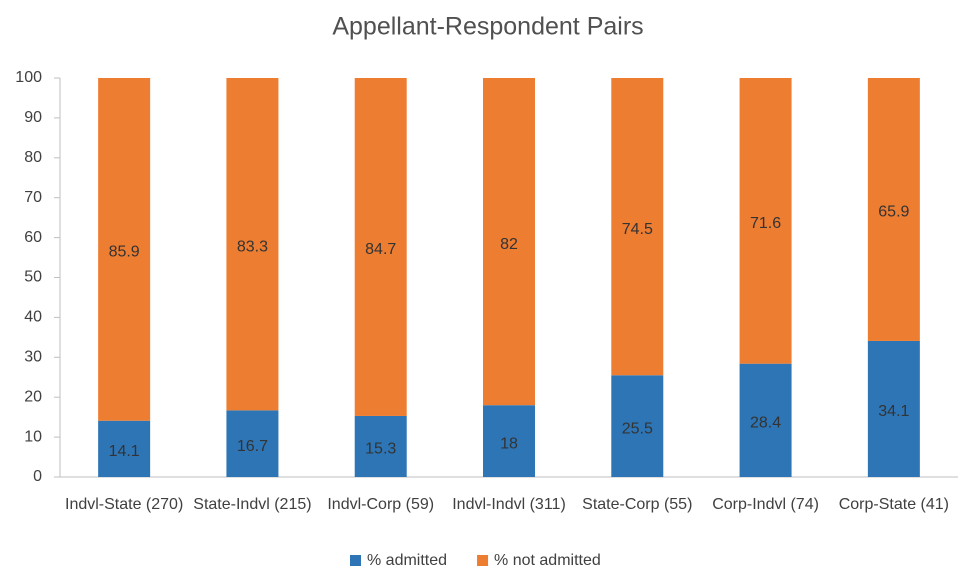  I want to click on legend-label: % admitted, so click(407, 560).